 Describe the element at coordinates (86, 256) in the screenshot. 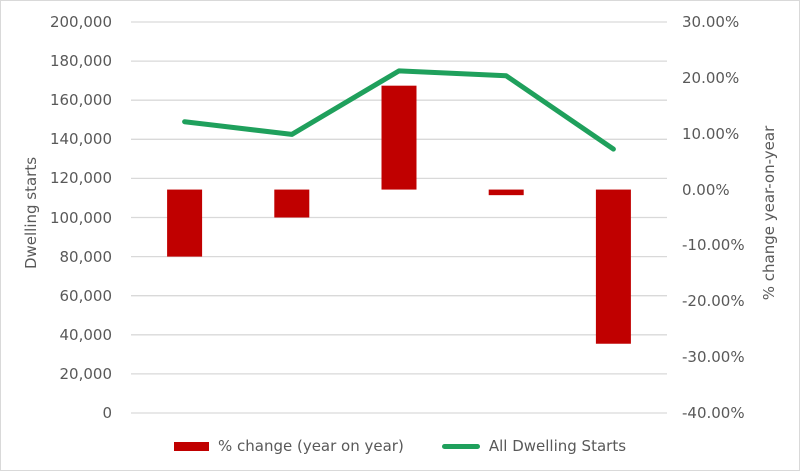

I see `left-axis-tick: 80,000` at that location.